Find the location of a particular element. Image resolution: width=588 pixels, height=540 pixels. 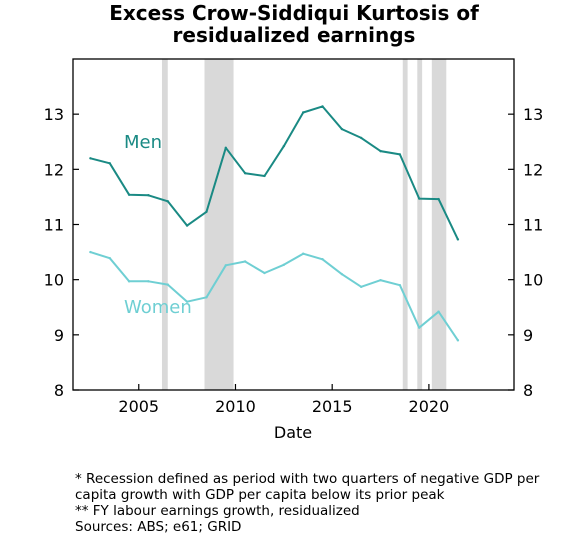

x-axis-label: Date is located at coordinates (293, 432).